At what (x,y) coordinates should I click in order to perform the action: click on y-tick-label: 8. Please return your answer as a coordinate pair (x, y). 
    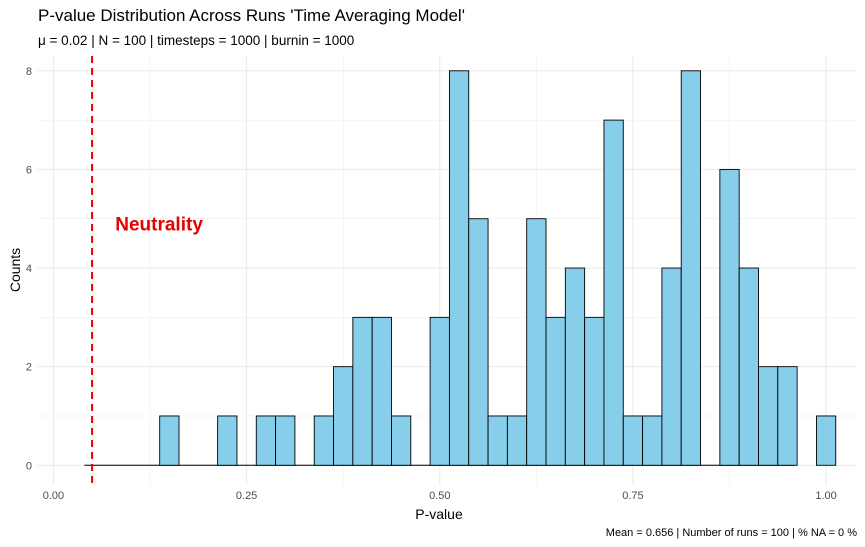
    Looking at the image, I should click on (29, 72).